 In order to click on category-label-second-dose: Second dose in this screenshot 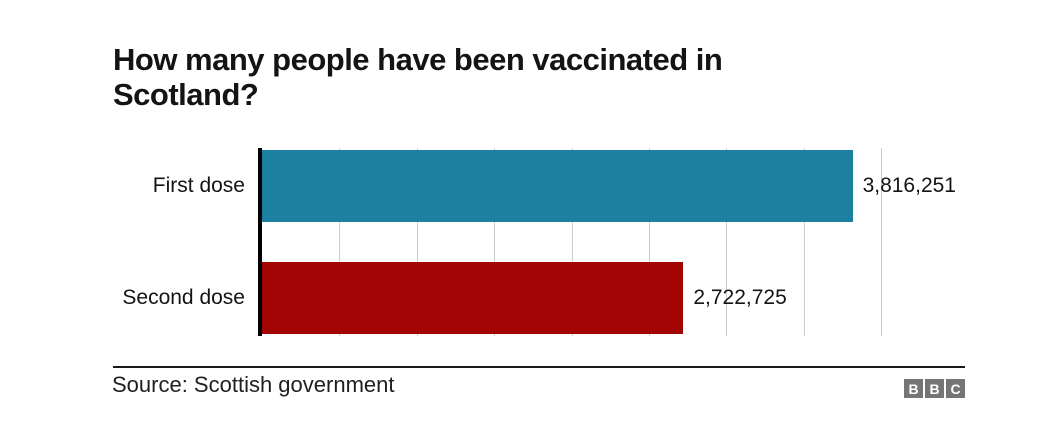, I will do `click(183, 297)`.